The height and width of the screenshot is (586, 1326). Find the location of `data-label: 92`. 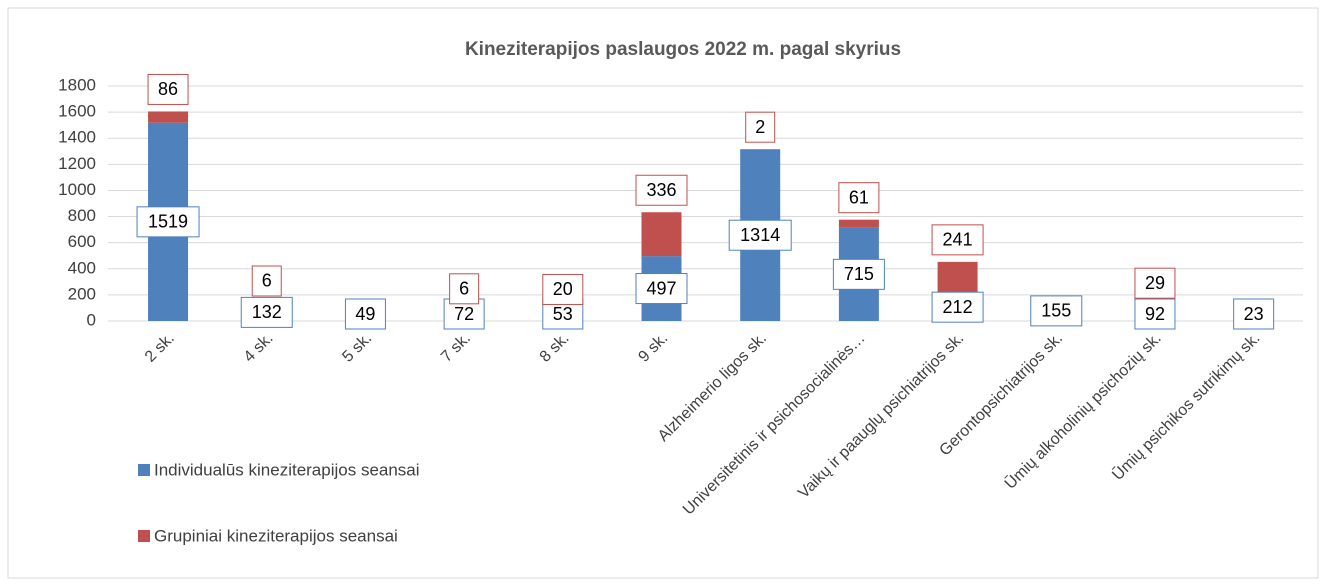

data-label: 92 is located at coordinates (1155, 314).